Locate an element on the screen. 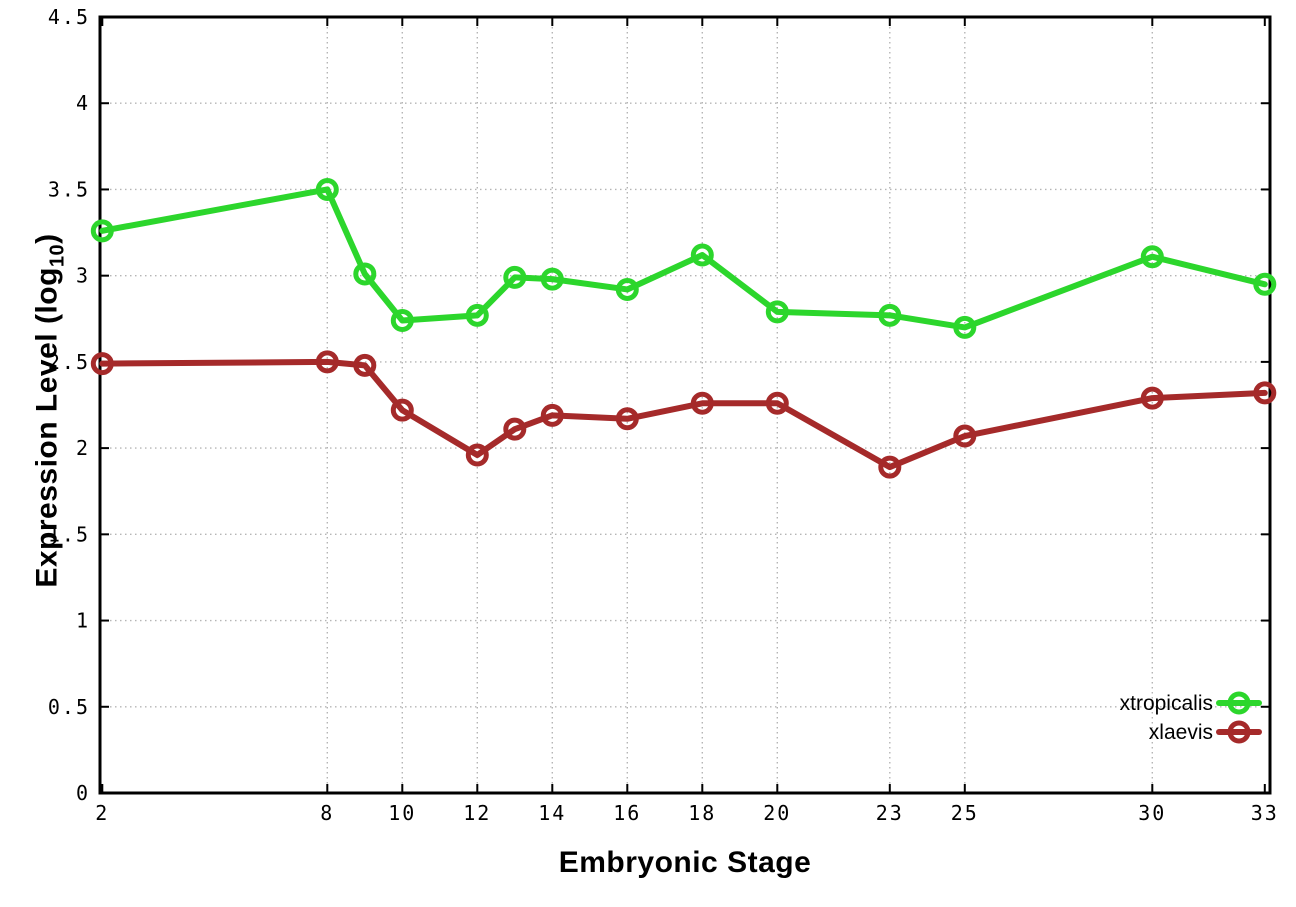  x-tick-label: 10 is located at coordinates (402, 813).